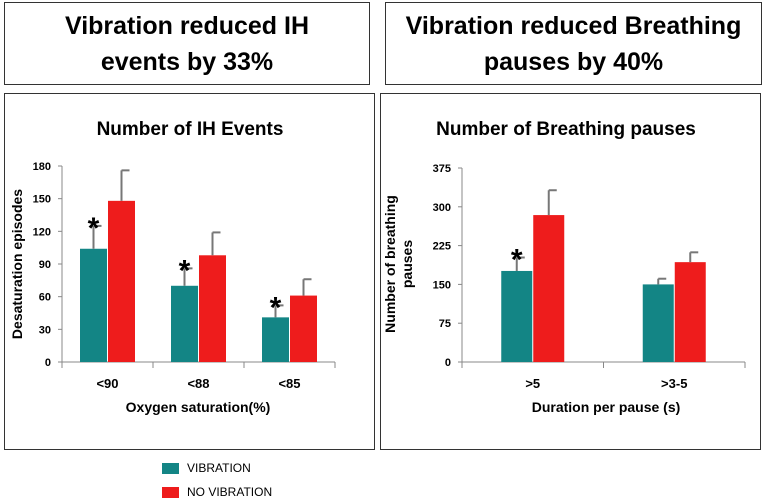 This screenshot has width=766, height=504. What do you see at coordinates (532, 383) in the screenshot?
I see `chart2-category-label: >5` at bounding box center [532, 383].